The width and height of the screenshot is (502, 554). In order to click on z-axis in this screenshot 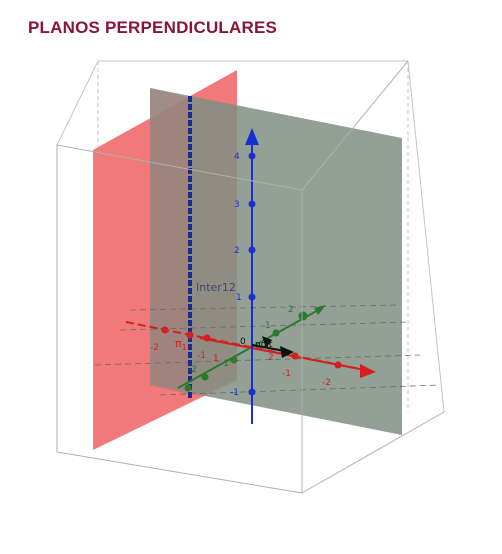, I will do `click(252, 276)`.